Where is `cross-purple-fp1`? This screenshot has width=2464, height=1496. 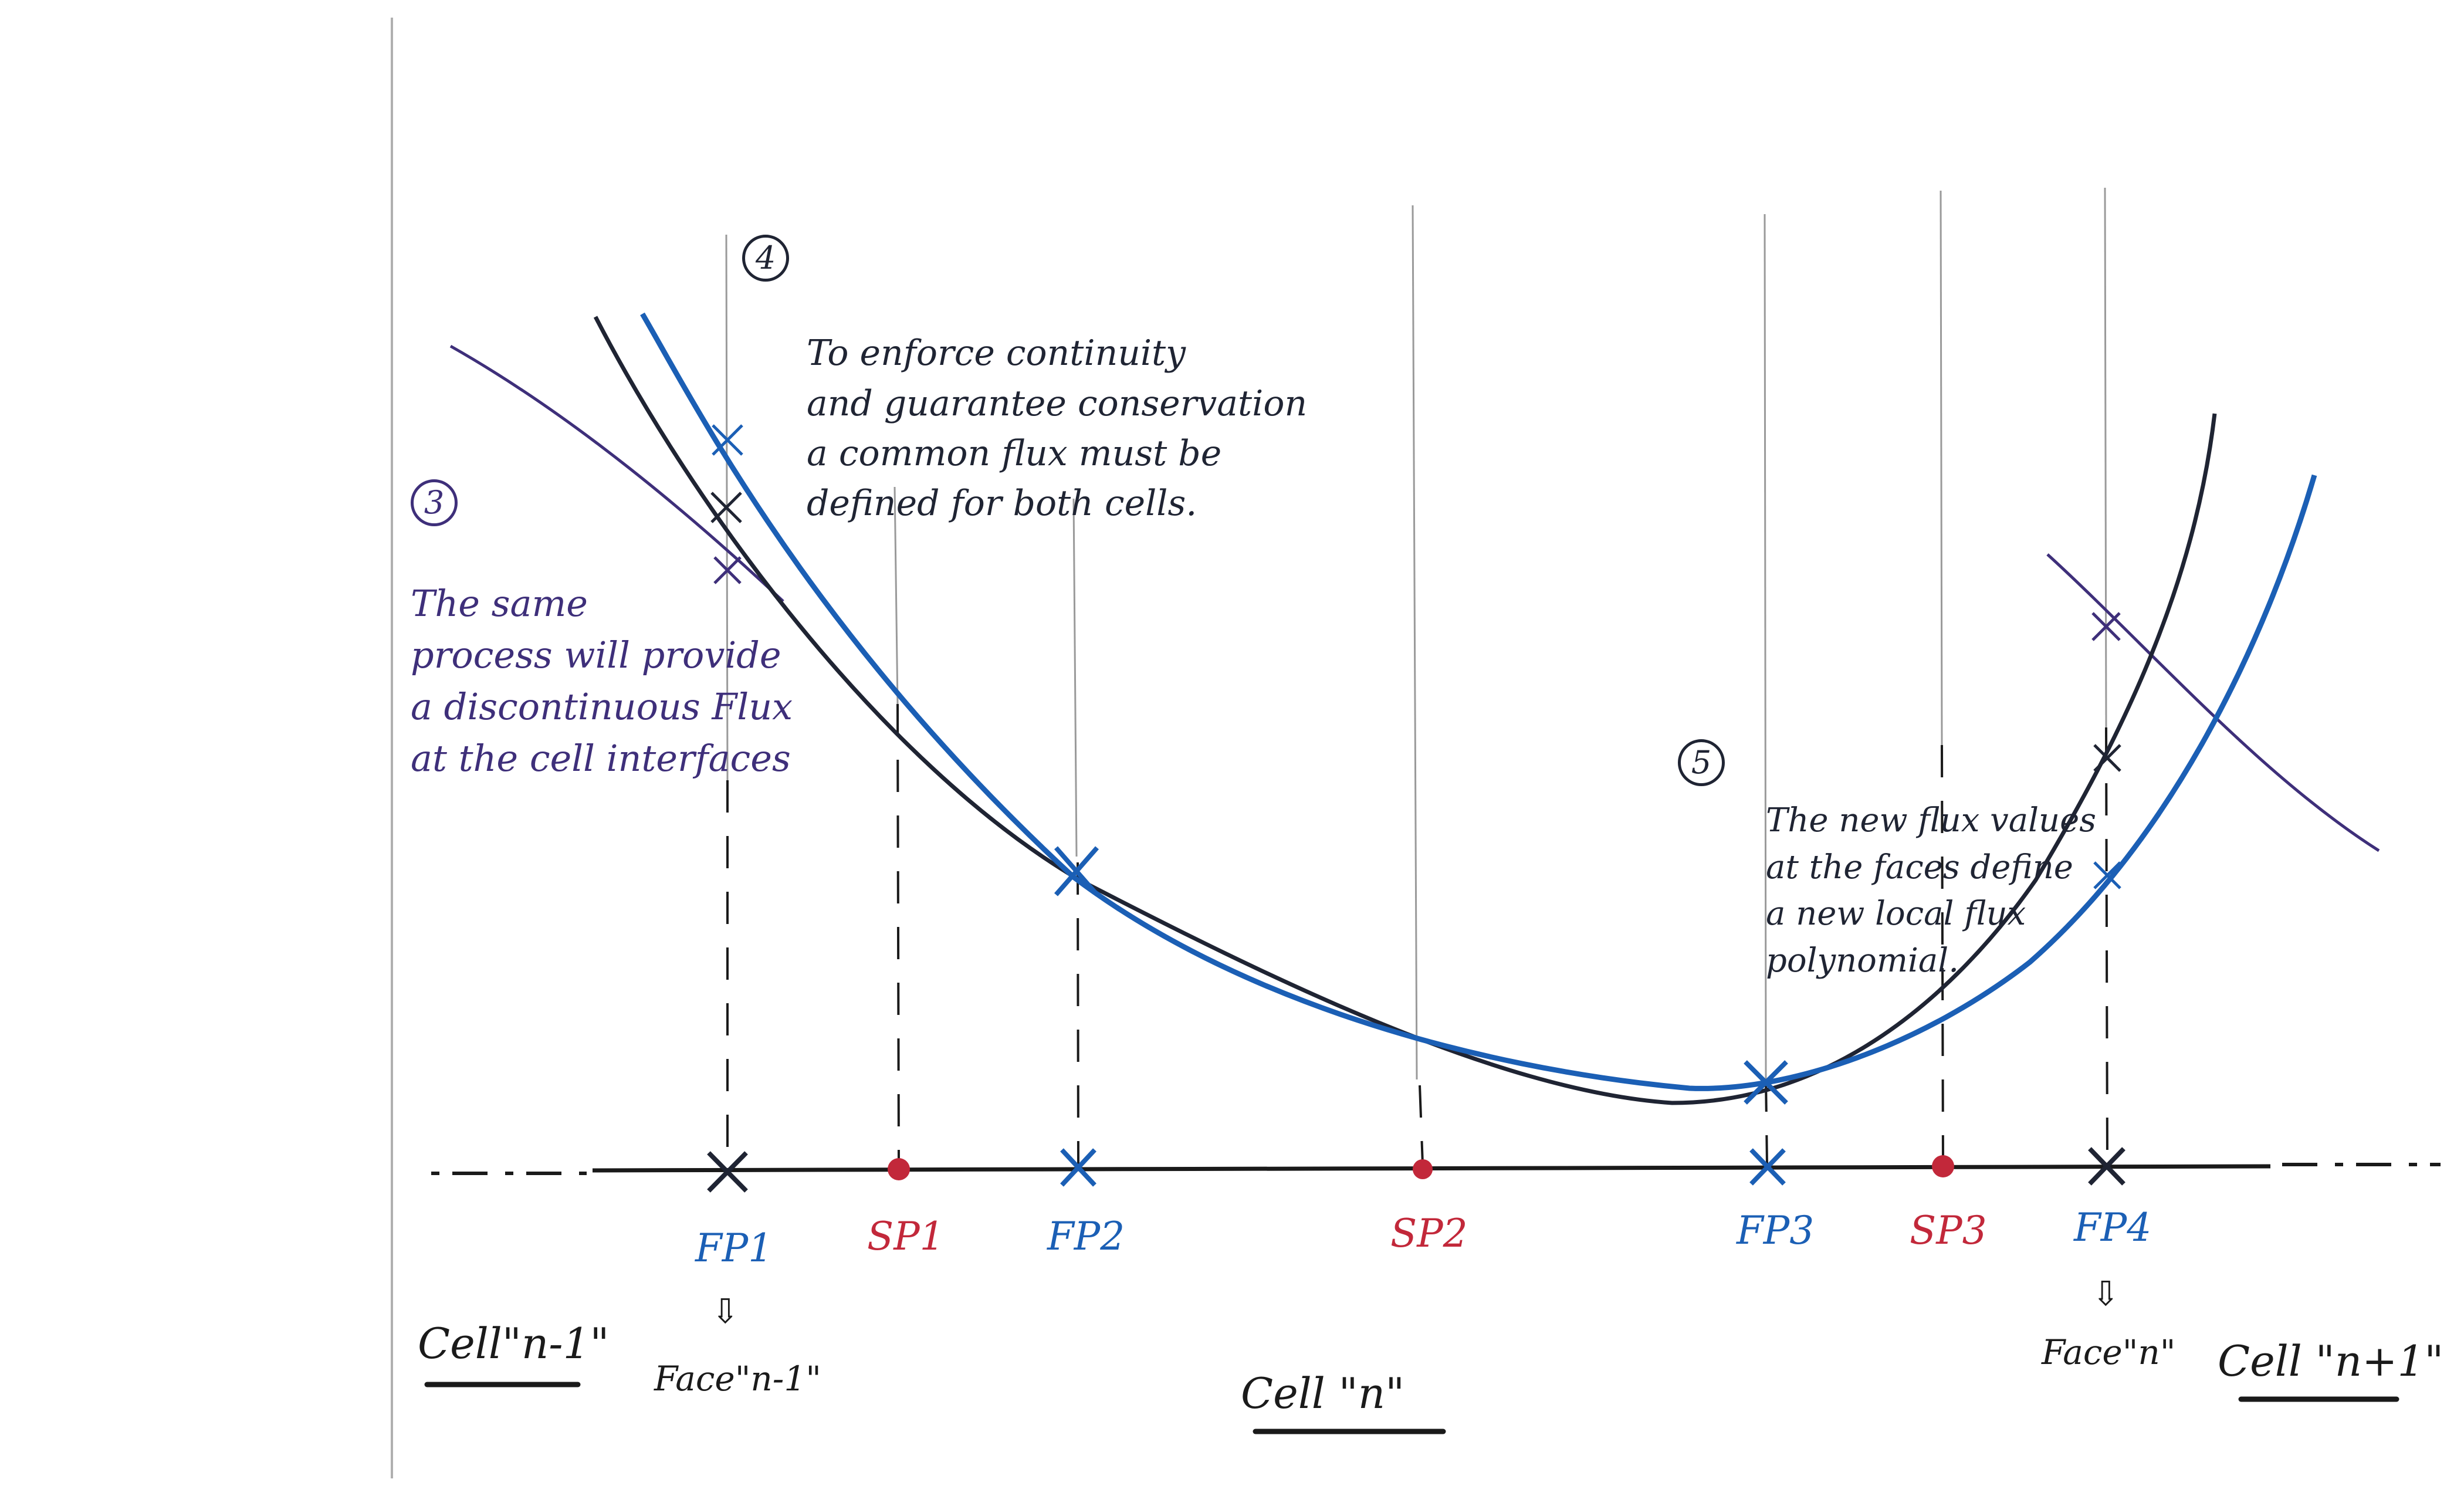 cross-purple-fp1 is located at coordinates (727, 570).